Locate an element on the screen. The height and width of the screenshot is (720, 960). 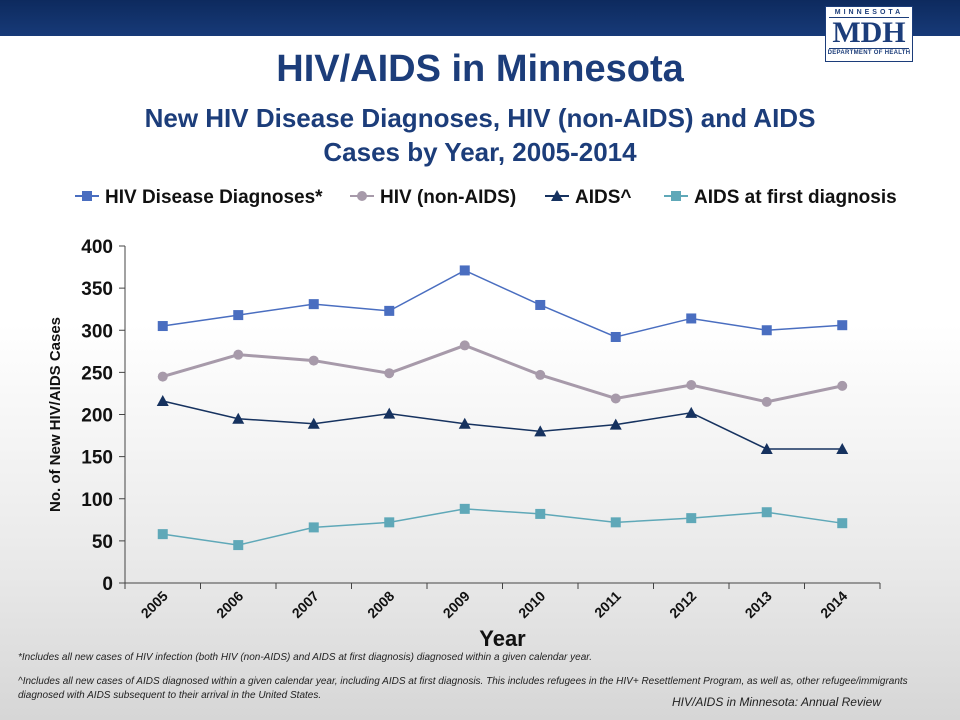
slide-title: HIV/AIDS in Minnesota is located at coordinates (480, 69).